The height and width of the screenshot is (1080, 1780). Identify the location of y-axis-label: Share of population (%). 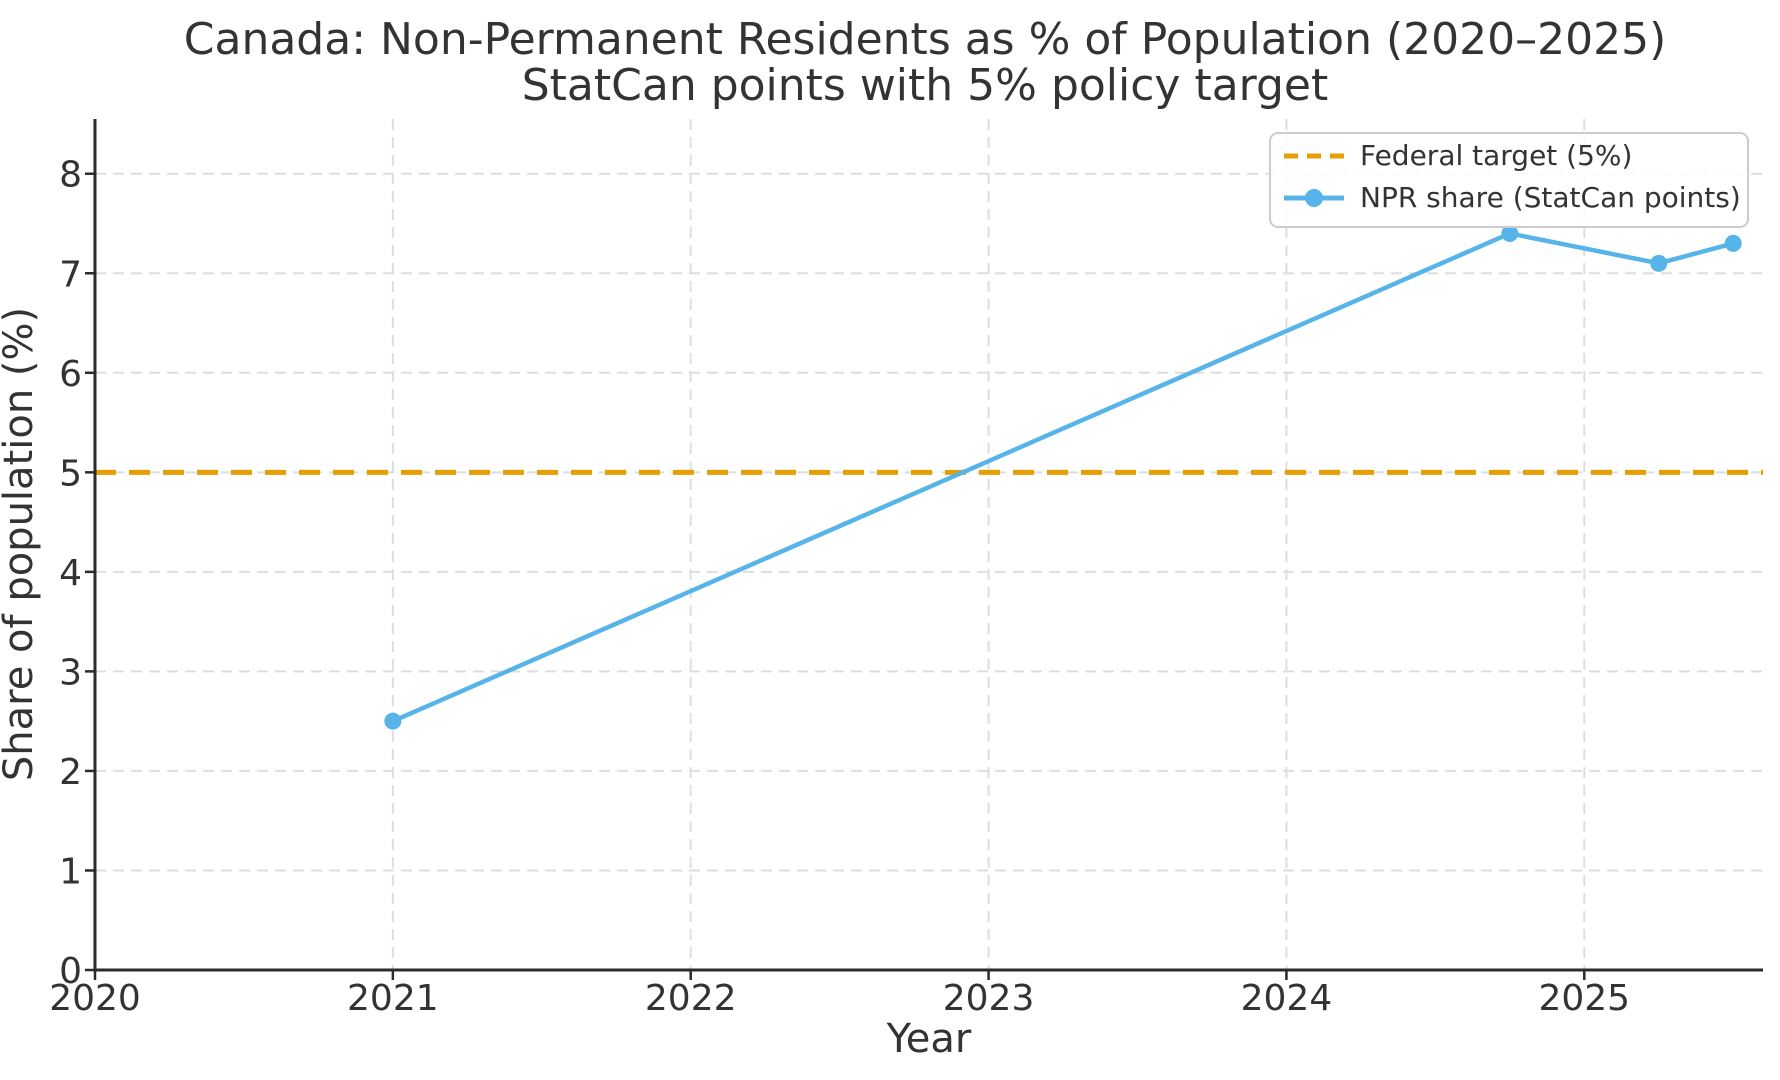
(21, 544).